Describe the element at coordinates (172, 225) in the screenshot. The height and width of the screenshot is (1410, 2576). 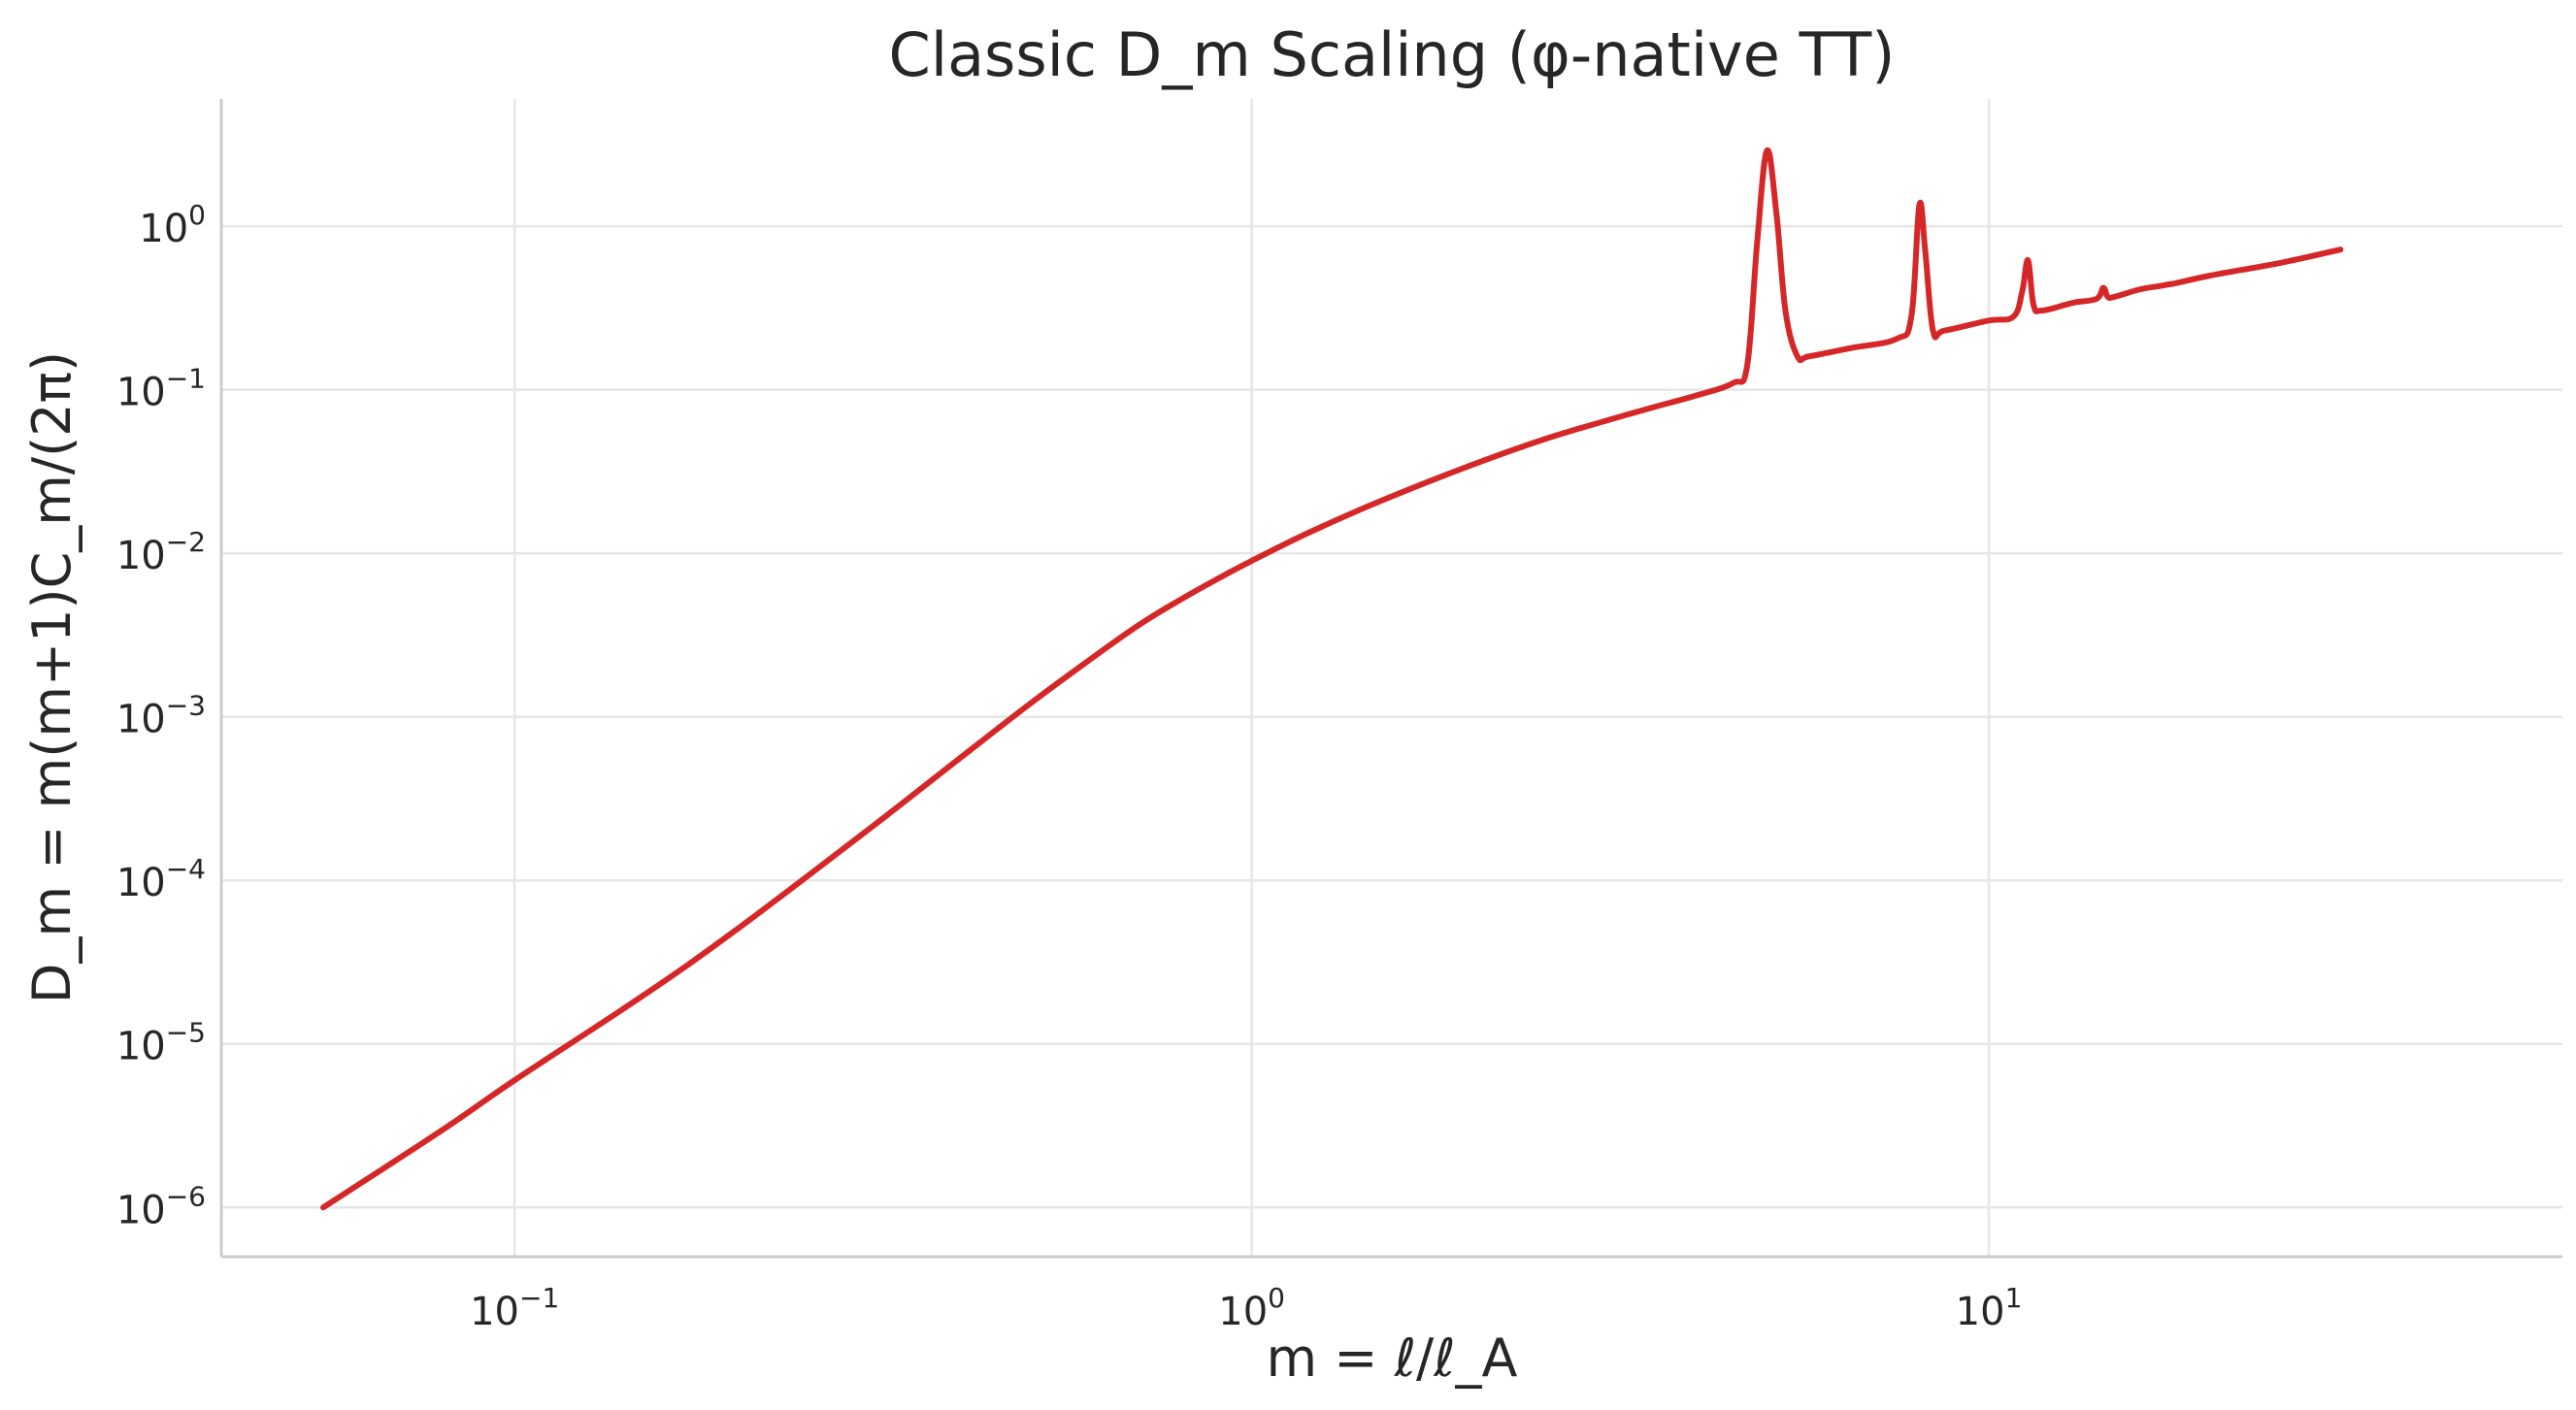
I see `y-tick-label: 10⁰` at that location.